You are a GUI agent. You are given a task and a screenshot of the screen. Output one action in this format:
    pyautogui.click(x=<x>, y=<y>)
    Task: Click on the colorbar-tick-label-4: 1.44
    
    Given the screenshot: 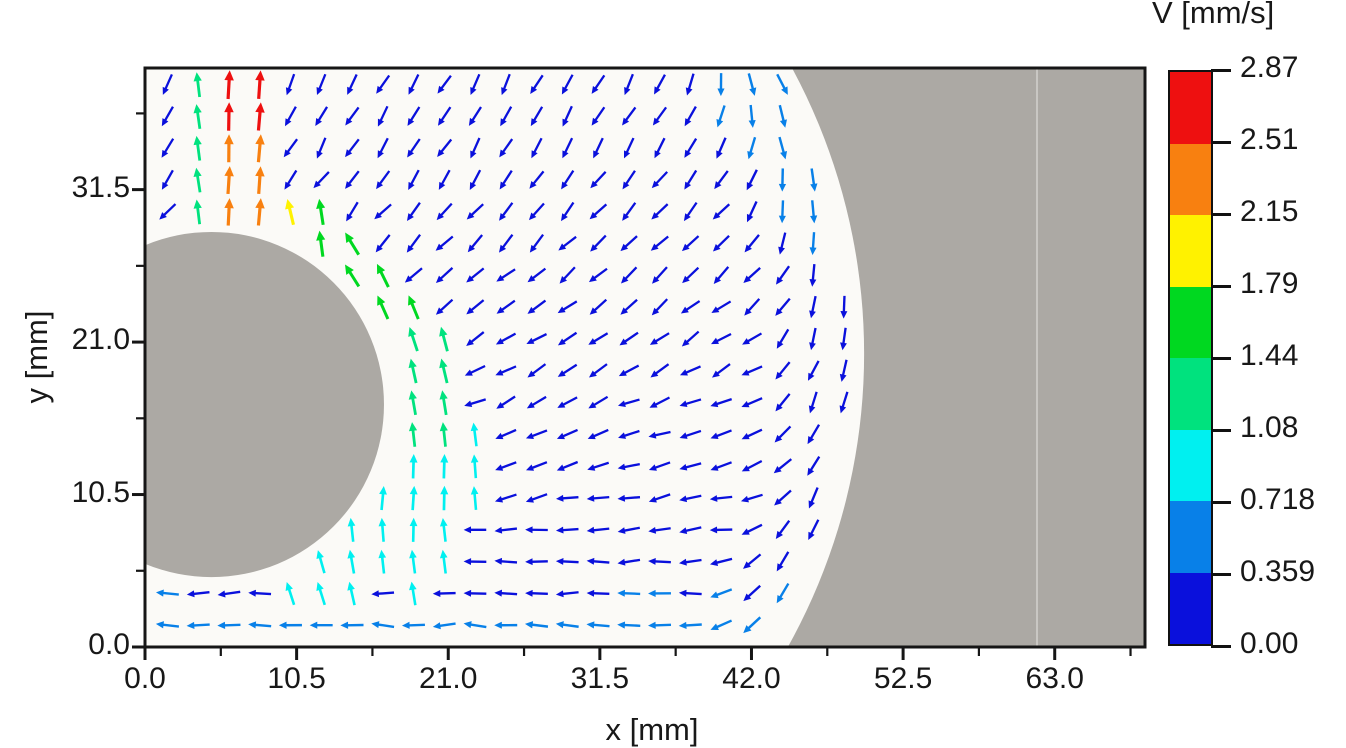 What is the action you would take?
    pyautogui.click(x=1269, y=355)
    